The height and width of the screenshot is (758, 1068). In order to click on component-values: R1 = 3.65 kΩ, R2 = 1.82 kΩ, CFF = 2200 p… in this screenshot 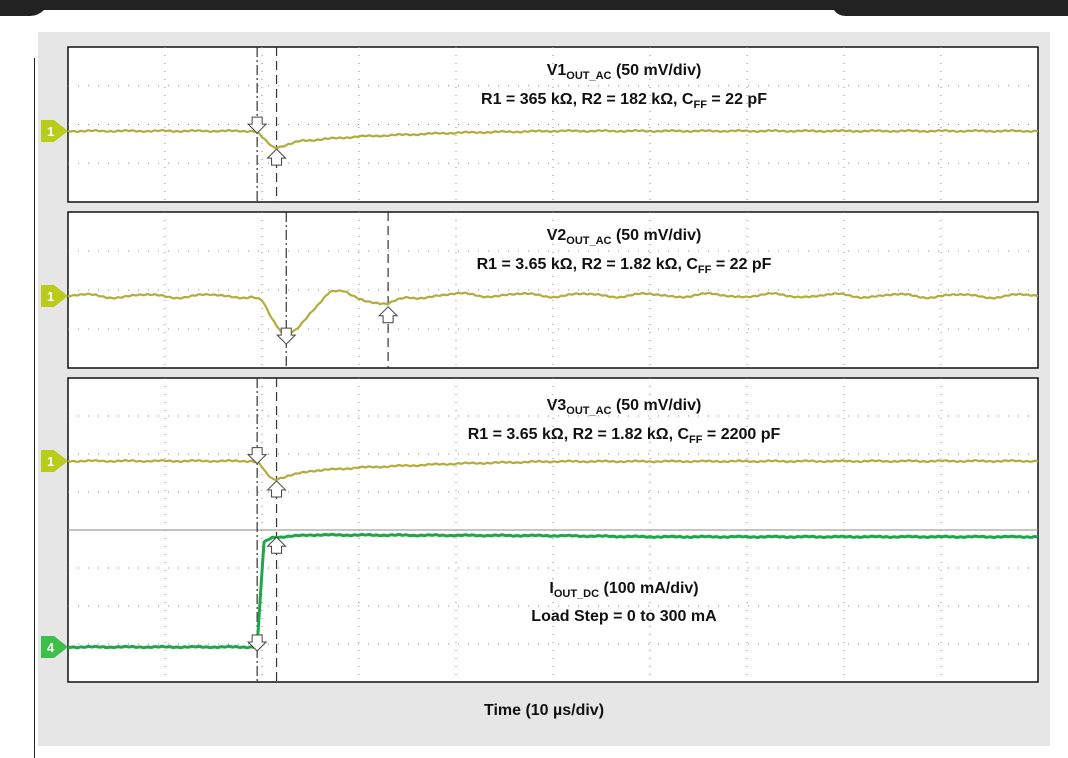, I will do `click(624, 436)`.